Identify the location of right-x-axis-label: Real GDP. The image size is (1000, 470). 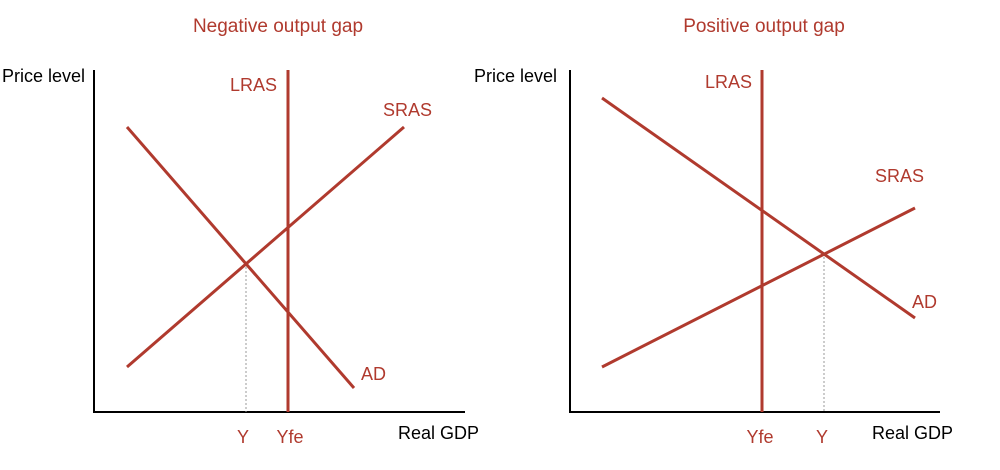
(912, 433).